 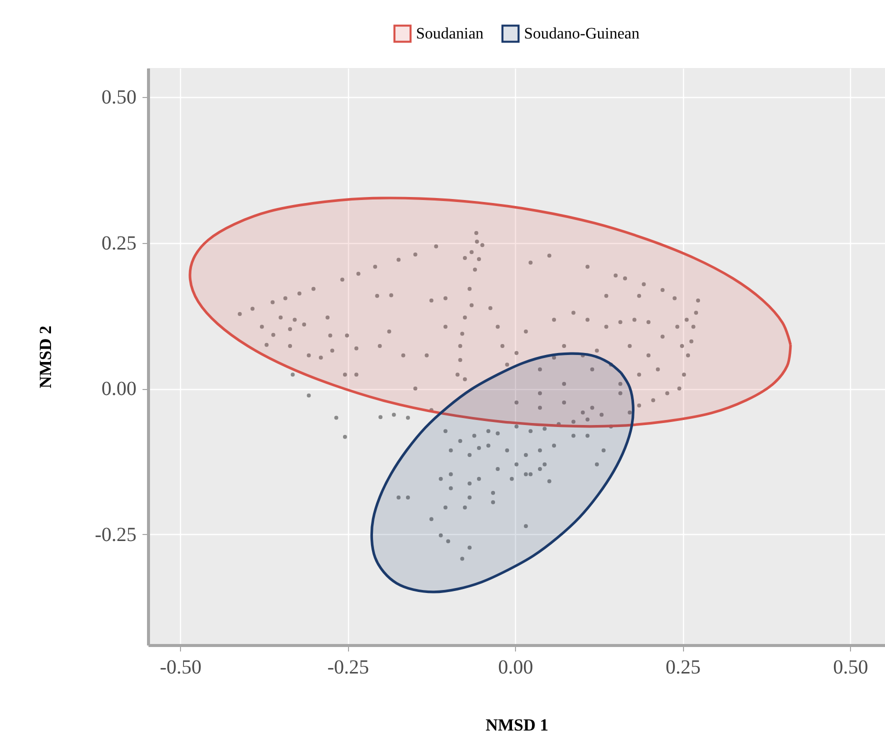 I want to click on y-tick-label: 0.00, so click(x=119, y=389).